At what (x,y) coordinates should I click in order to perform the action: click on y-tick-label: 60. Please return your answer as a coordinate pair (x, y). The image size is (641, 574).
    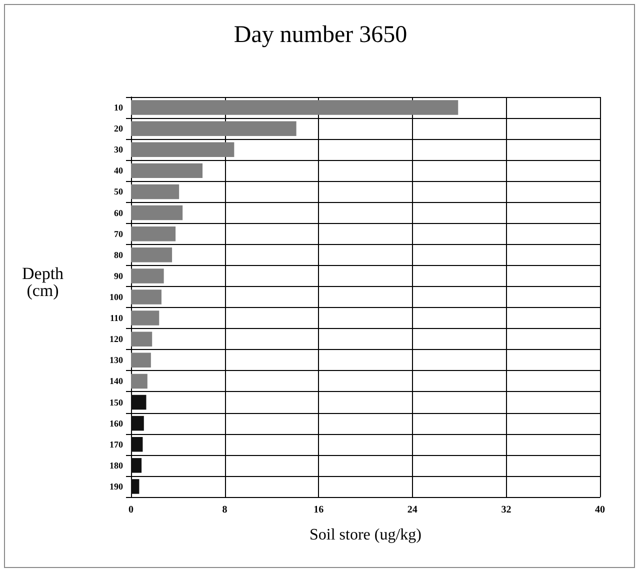
    Looking at the image, I should click on (119, 213).